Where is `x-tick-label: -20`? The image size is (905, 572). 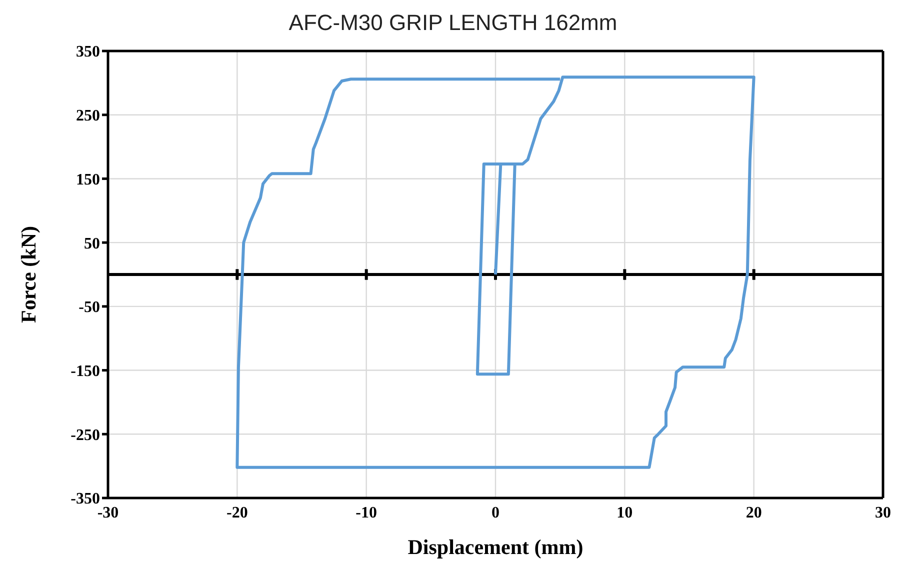
x-tick-label: -20 is located at coordinates (237, 513).